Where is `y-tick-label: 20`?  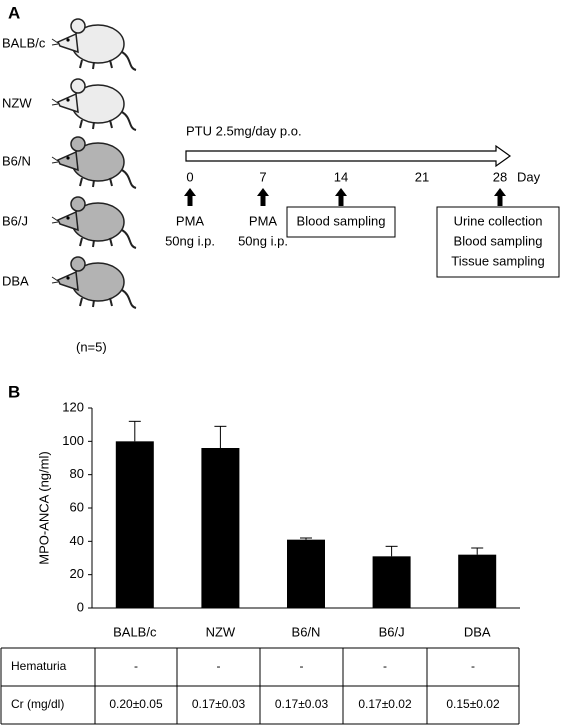 y-tick-label: 20 is located at coordinates (77, 573).